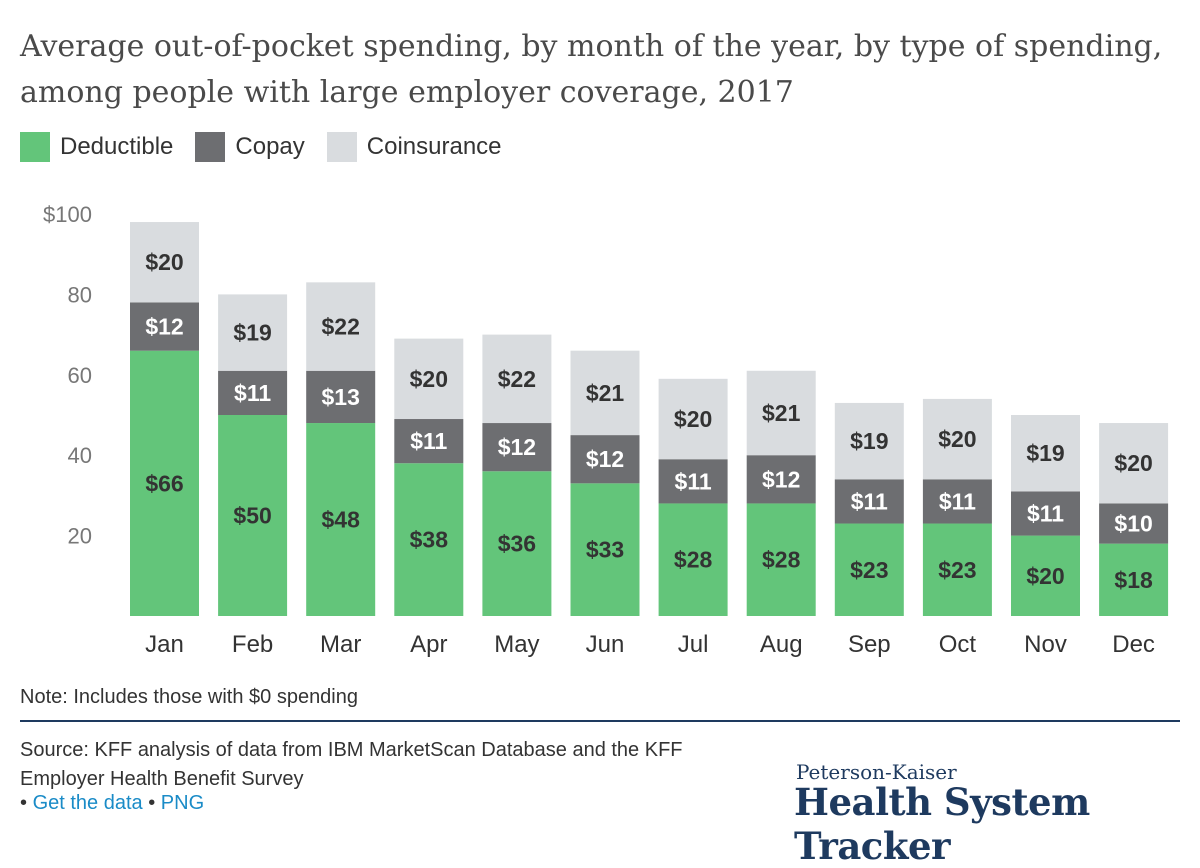 The height and width of the screenshot is (868, 1200). I want to click on x-tick-label: Jun, so click(605, 644).